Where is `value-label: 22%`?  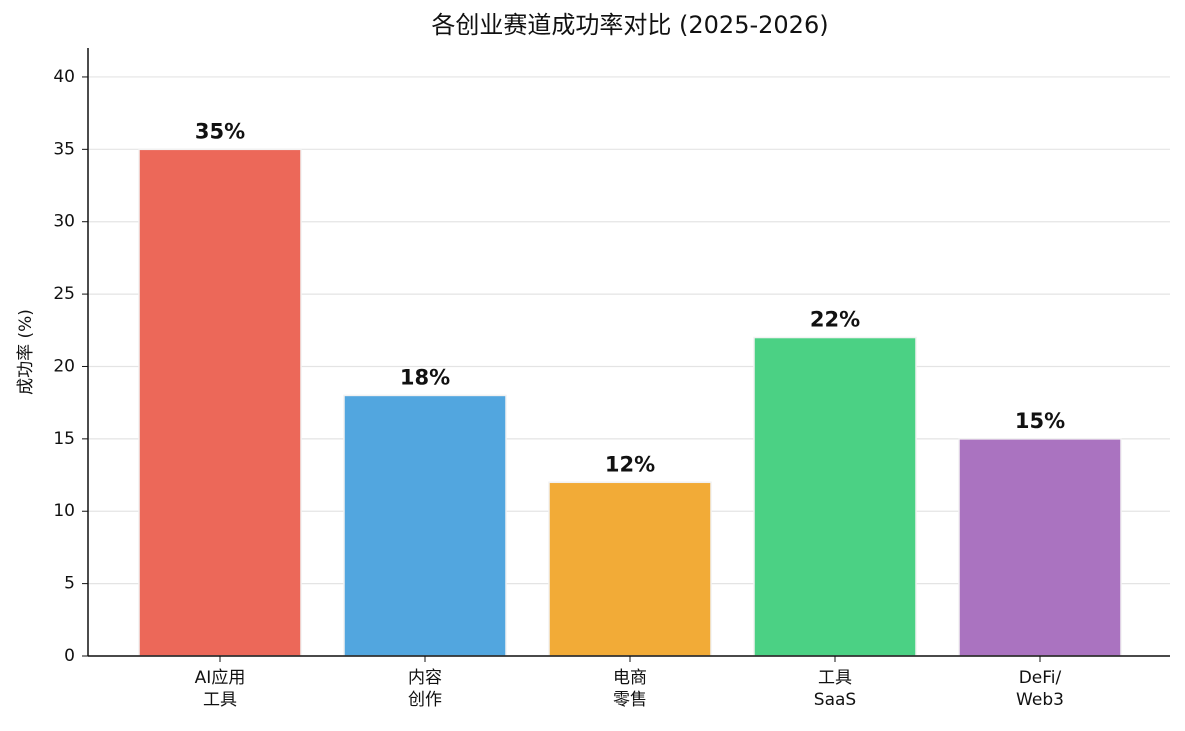
value-label: 22% is located at coordinates (835, 320).